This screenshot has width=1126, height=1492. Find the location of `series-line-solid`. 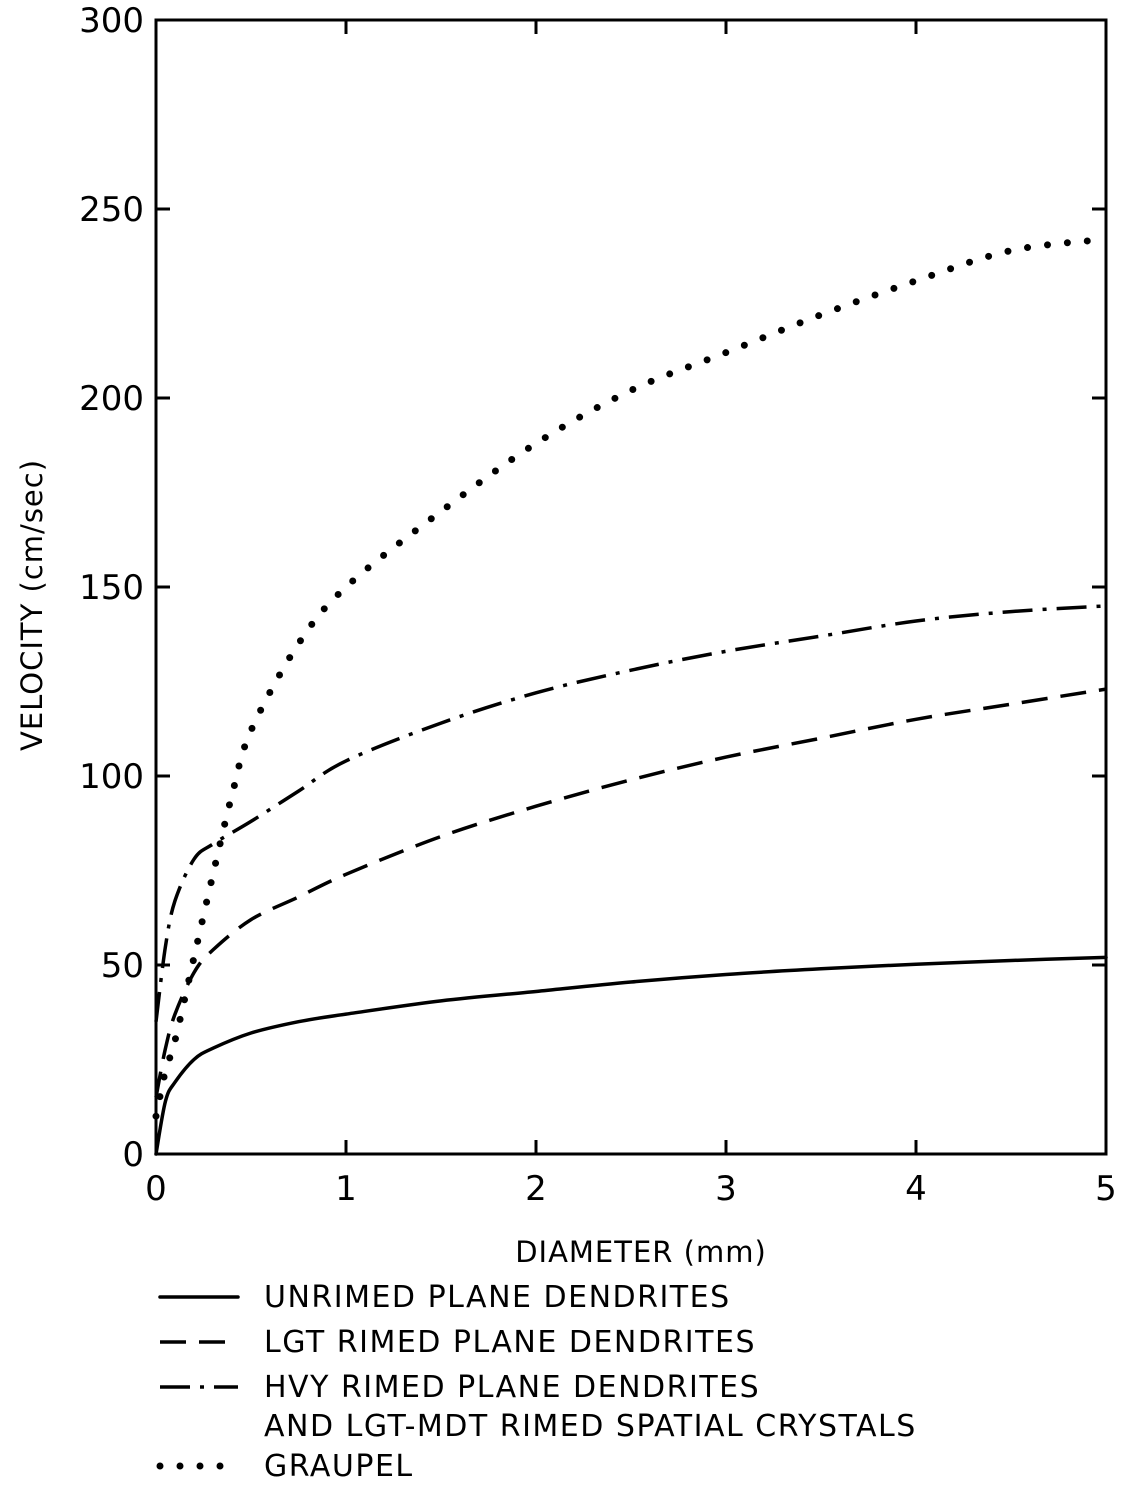

series-line-solid is located at coordinates (631, 1055).